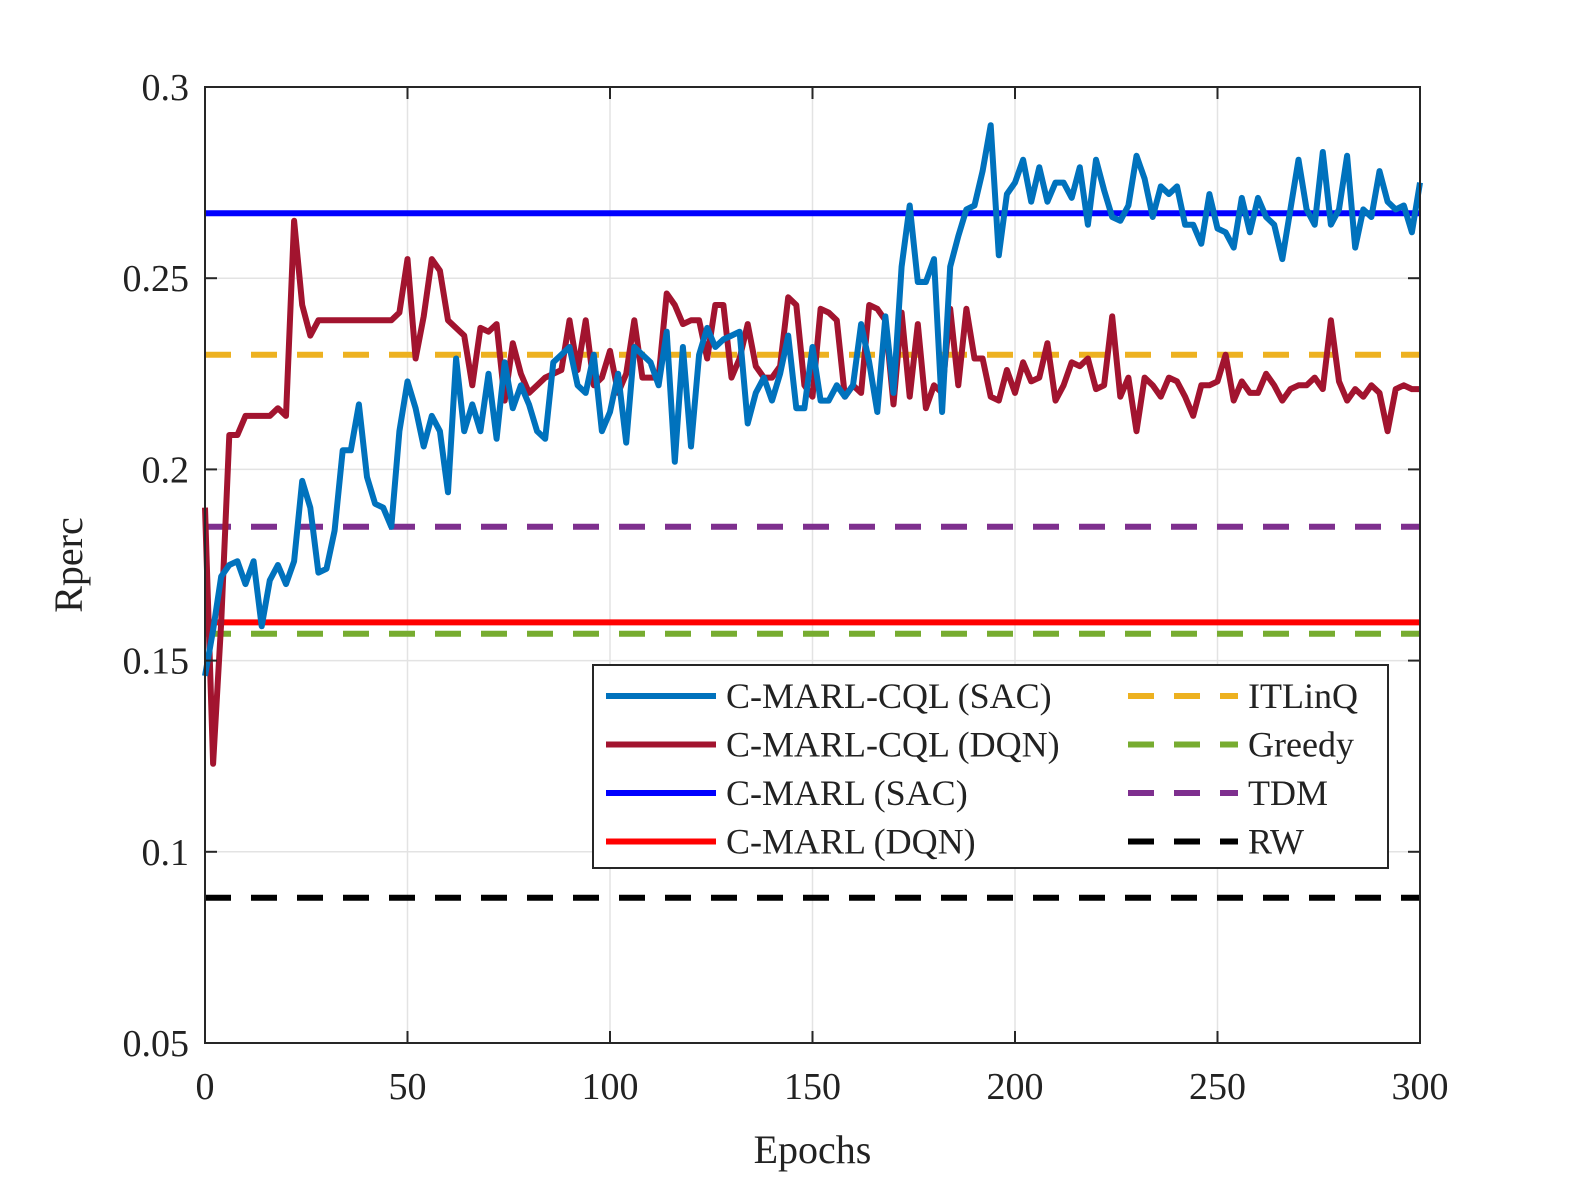  I want to click on y-tick-label: 0.05, so click(156, 1044).